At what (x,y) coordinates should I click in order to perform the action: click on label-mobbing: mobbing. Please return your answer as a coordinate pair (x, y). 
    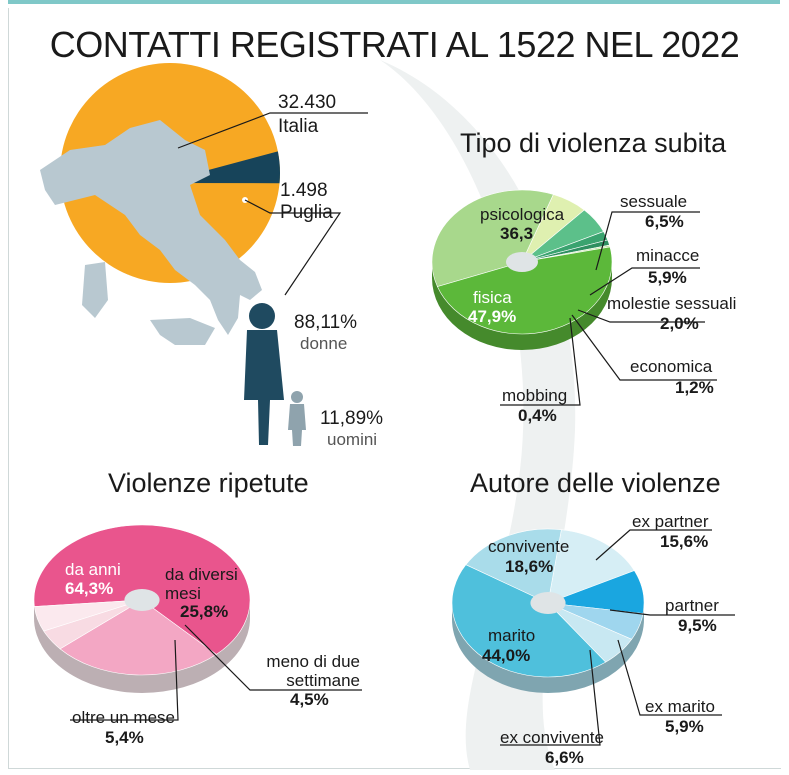
    Looking at the image, I should click on (535, 395).